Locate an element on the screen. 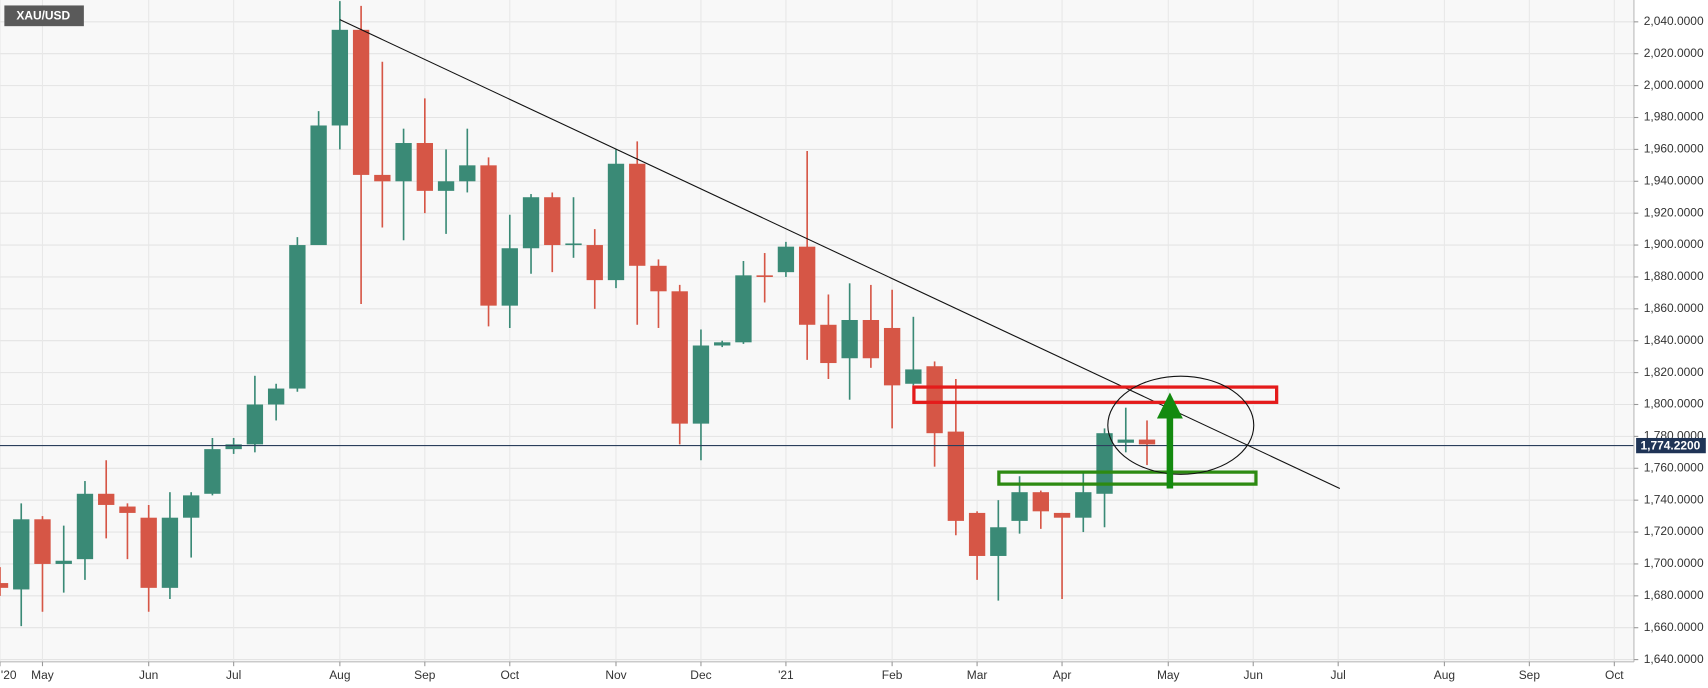 The width and height of the screenshot is (1708, 688). chart-title: XAU/USD is located at coordinates (43, 16).